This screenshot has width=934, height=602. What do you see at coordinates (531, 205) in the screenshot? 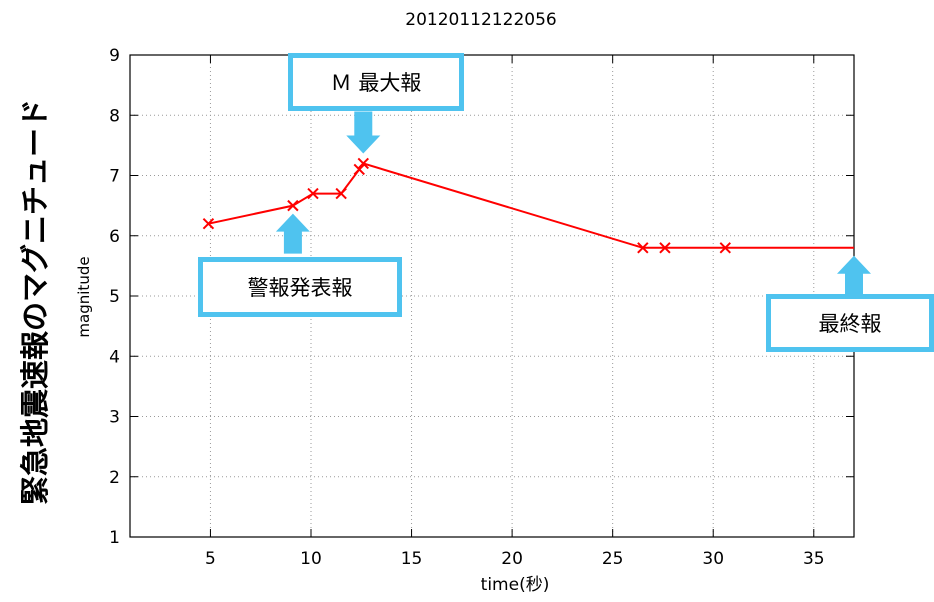
I see `series-line` at bounding box center [531, 205].